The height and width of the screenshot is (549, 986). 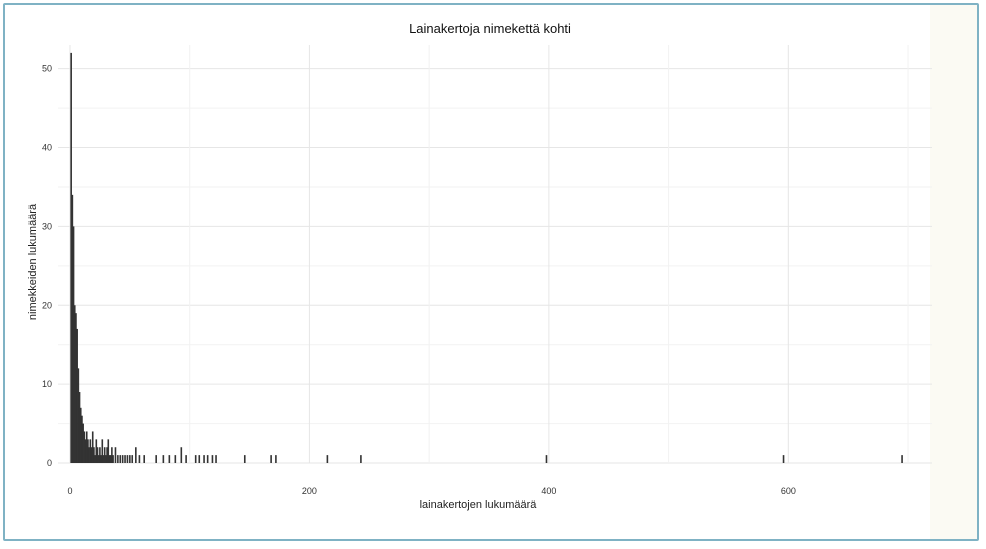 What do you see at coordinates (479, 505) in the screenshot?
I see `x-axis-label: lainakertojen lukumäärä` at bounding box center [479, 505].